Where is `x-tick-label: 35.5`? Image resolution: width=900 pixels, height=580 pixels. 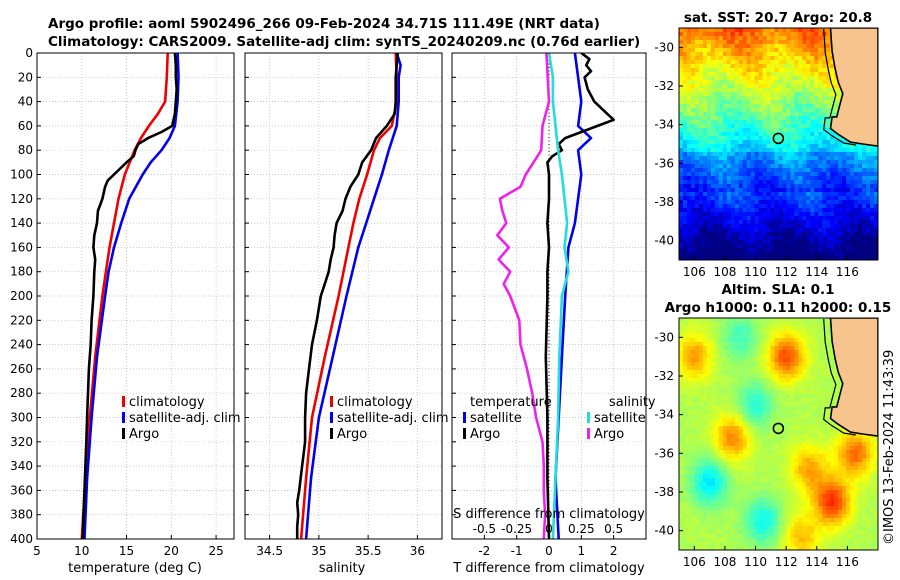 x-tick-label: 35.5 is located at coordinates (368, 551).